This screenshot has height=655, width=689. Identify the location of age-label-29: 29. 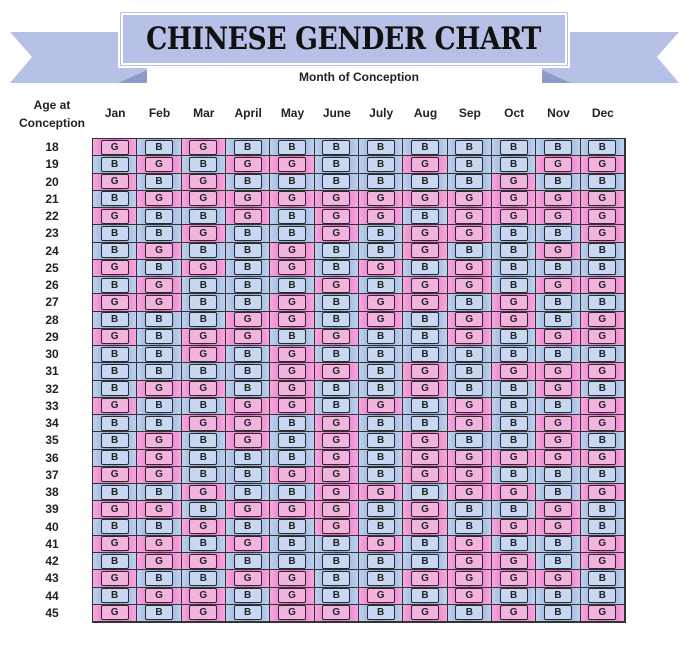
(52, 336).